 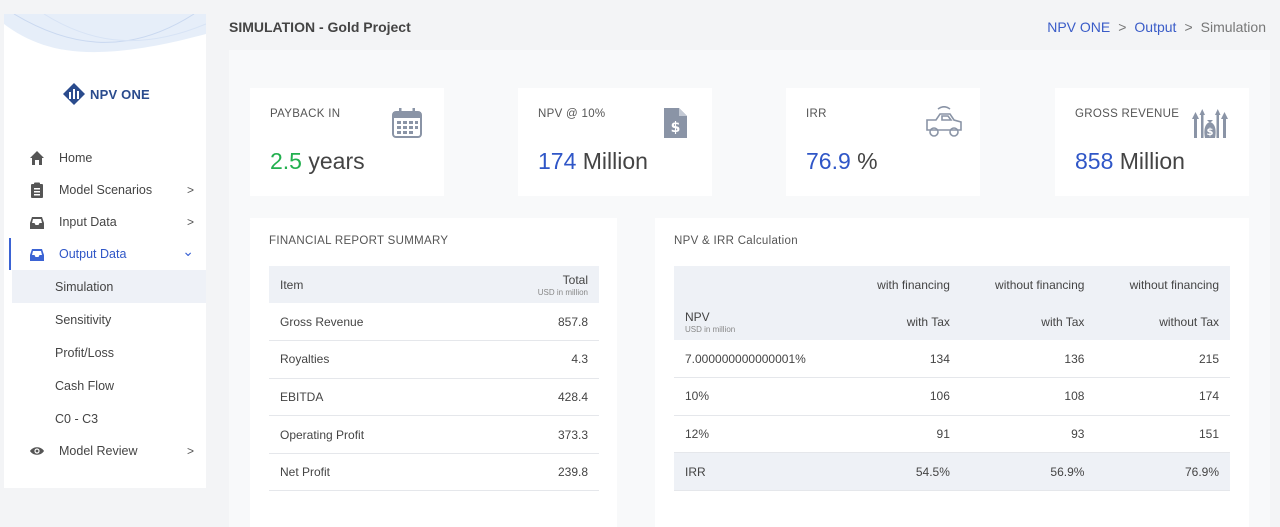 I want to click on npv-unit: USD in million, so click(x=710, y=329).